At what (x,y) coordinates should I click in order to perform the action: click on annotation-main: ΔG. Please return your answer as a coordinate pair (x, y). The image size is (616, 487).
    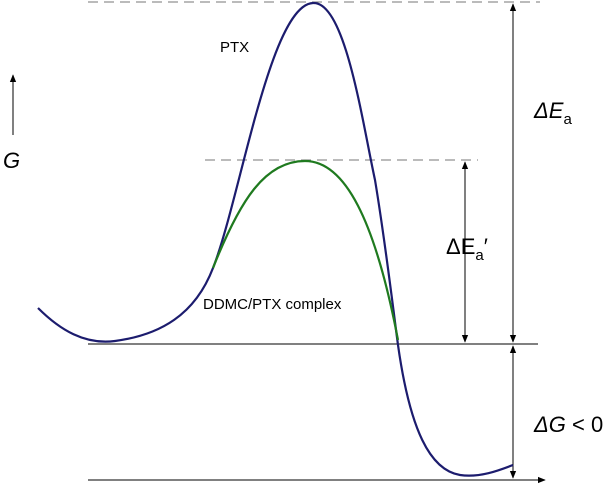
    Looking at the image, I should click on (549, 424).